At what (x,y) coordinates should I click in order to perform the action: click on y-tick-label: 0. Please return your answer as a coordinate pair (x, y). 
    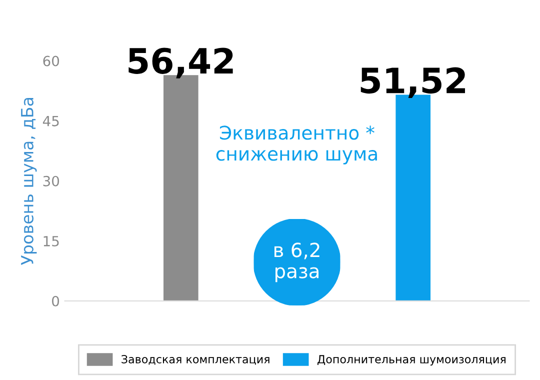
    Looking at the image, I should click on (56, 301).